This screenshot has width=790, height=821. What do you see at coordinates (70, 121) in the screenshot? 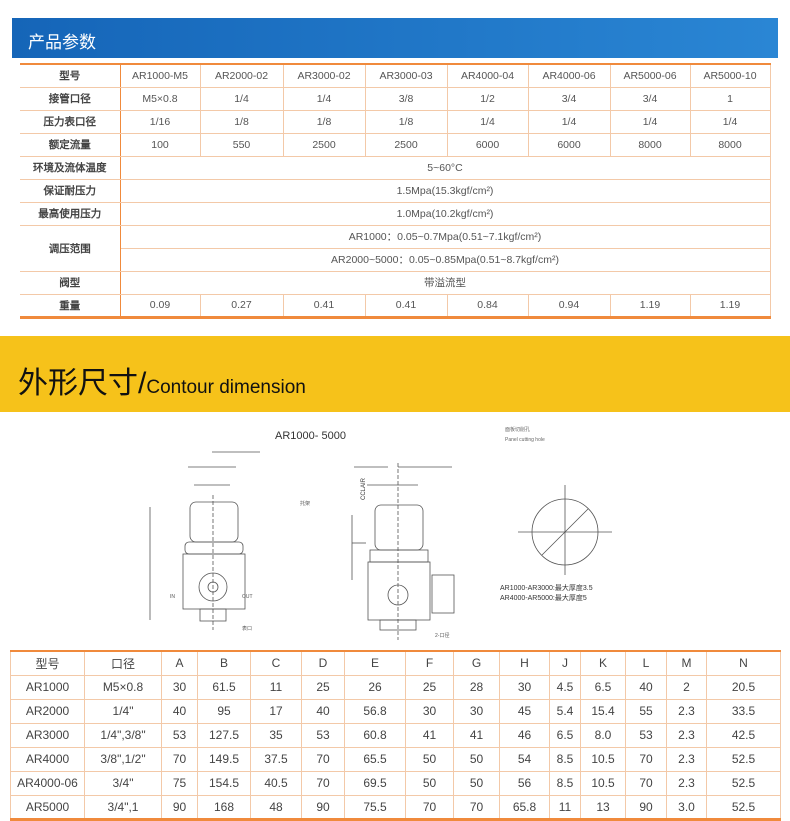
I see `row-label: 压力表口径` at bounding box center [70, 121].